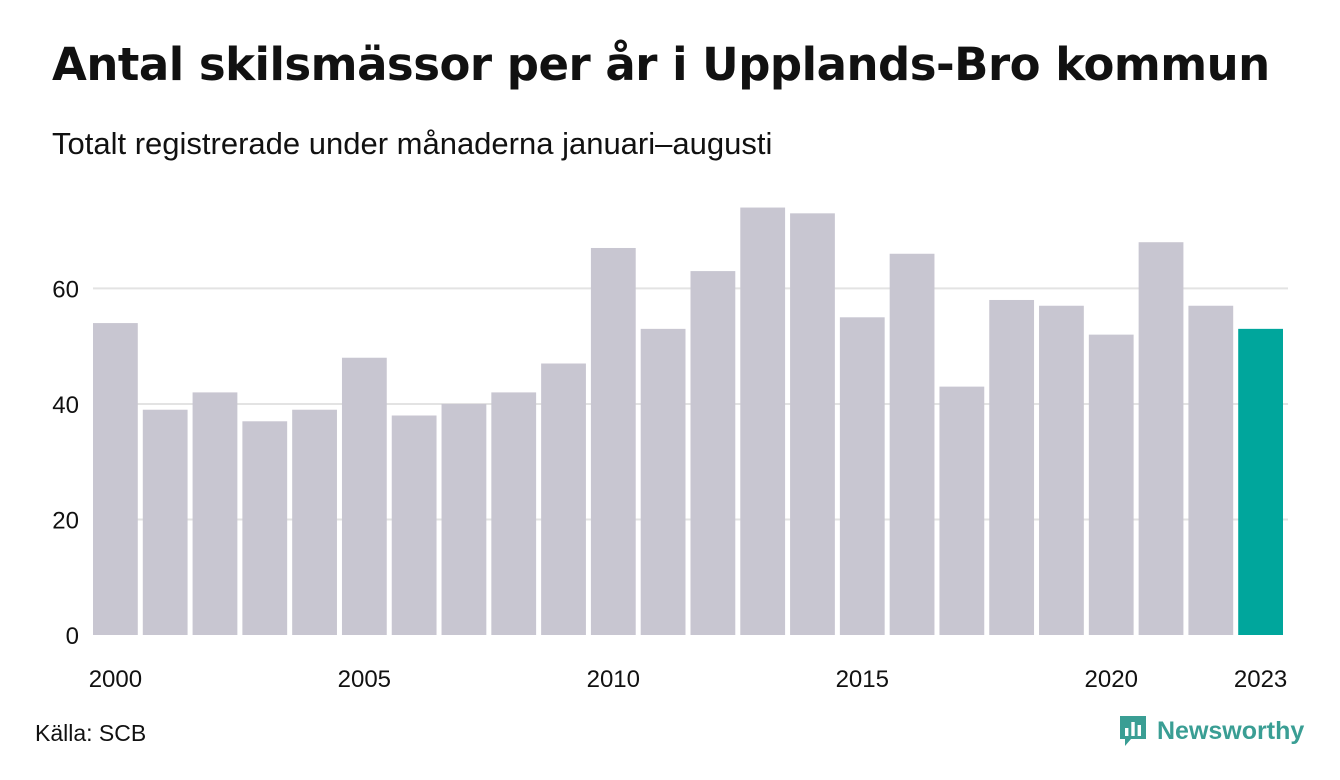 Image resolution: width=1340 pixels, height=780 pixels. What do you see at coordinates (65, 289) in the screenshot?
I see `y-tick-label-60: 60` at bounding box center [65, 289].